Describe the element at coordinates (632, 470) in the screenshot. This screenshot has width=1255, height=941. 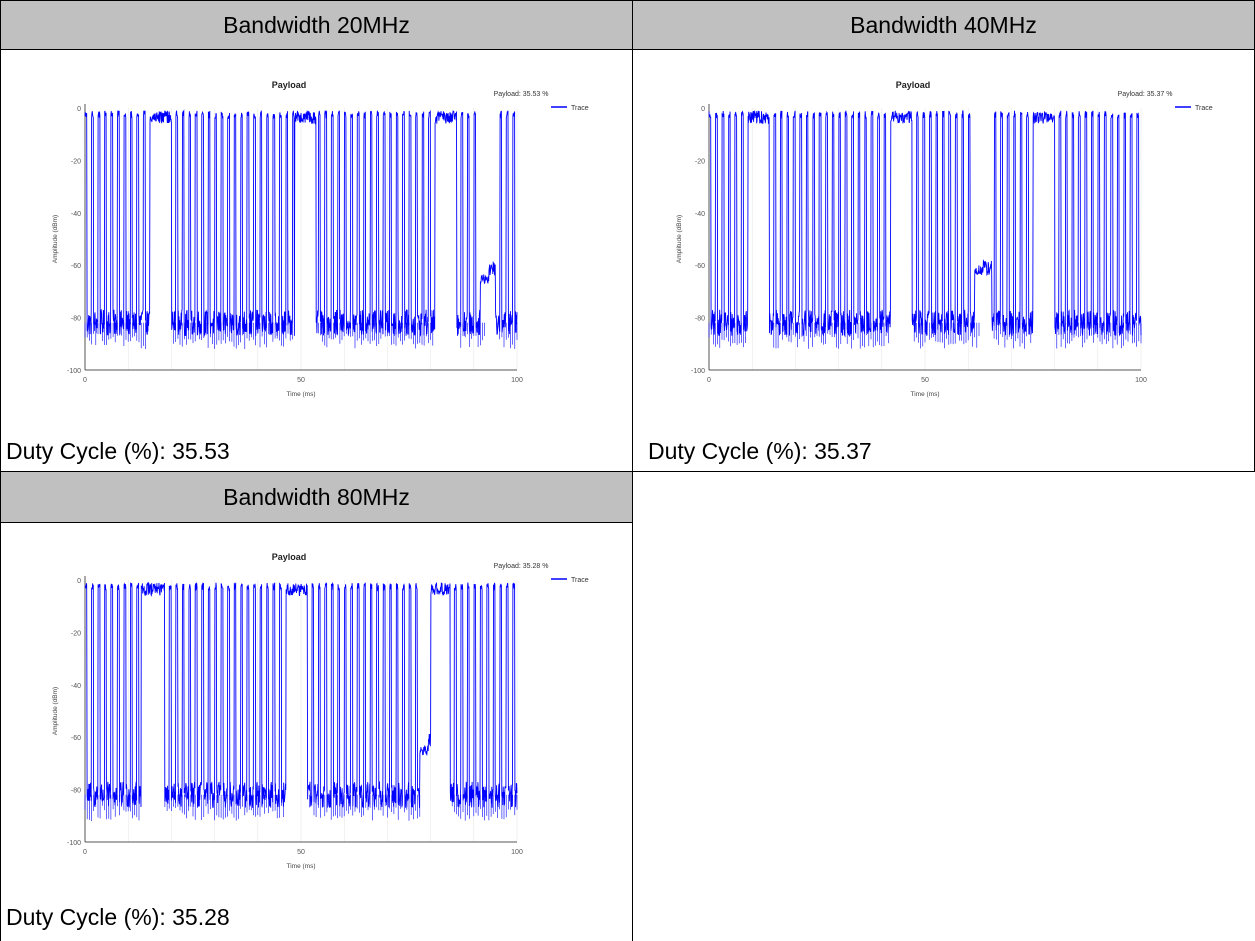
I see `table-middle-divider` at that location.